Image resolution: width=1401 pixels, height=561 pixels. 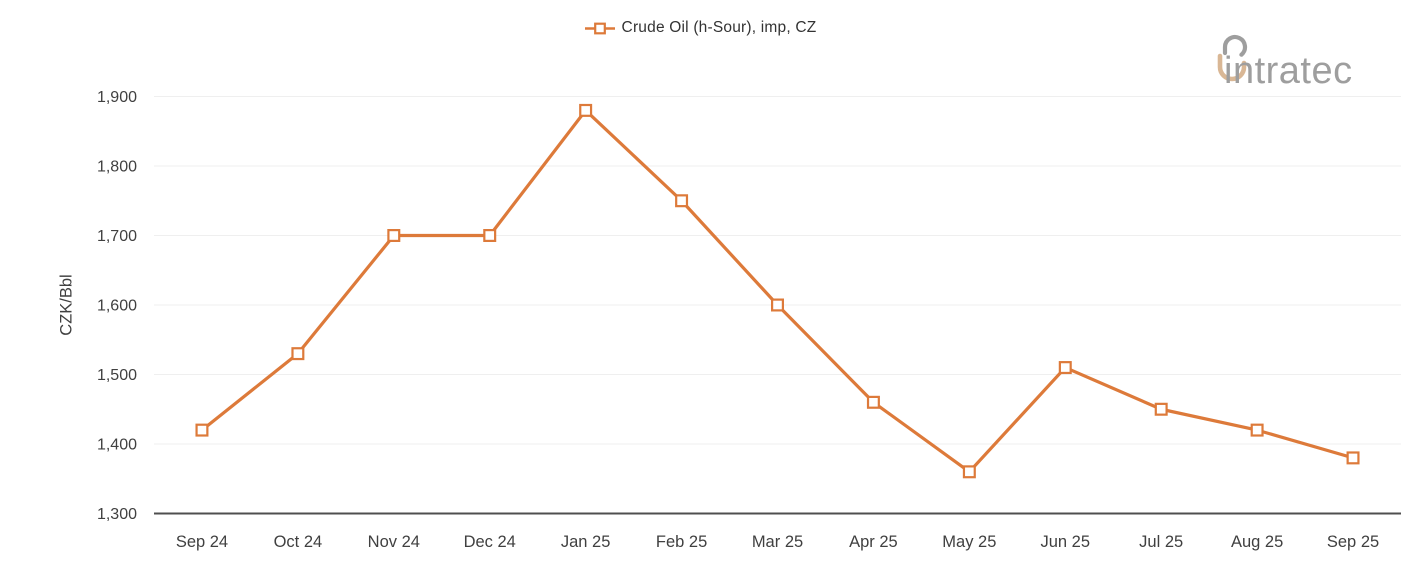 I want to click on intratec-logo: intratec, so click(x=1301, y=63).